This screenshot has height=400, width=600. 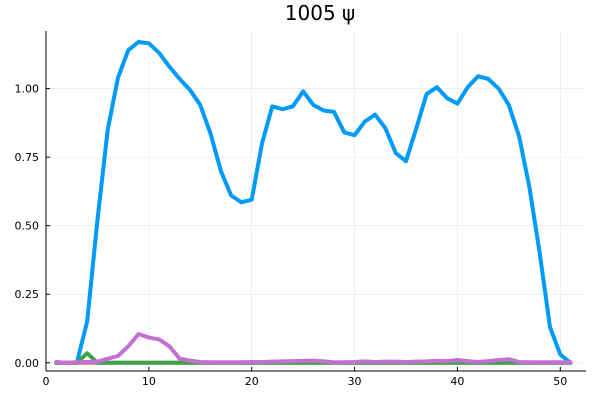 I want to click on y-tick-label: 0.25, so click(x=27, y=294).